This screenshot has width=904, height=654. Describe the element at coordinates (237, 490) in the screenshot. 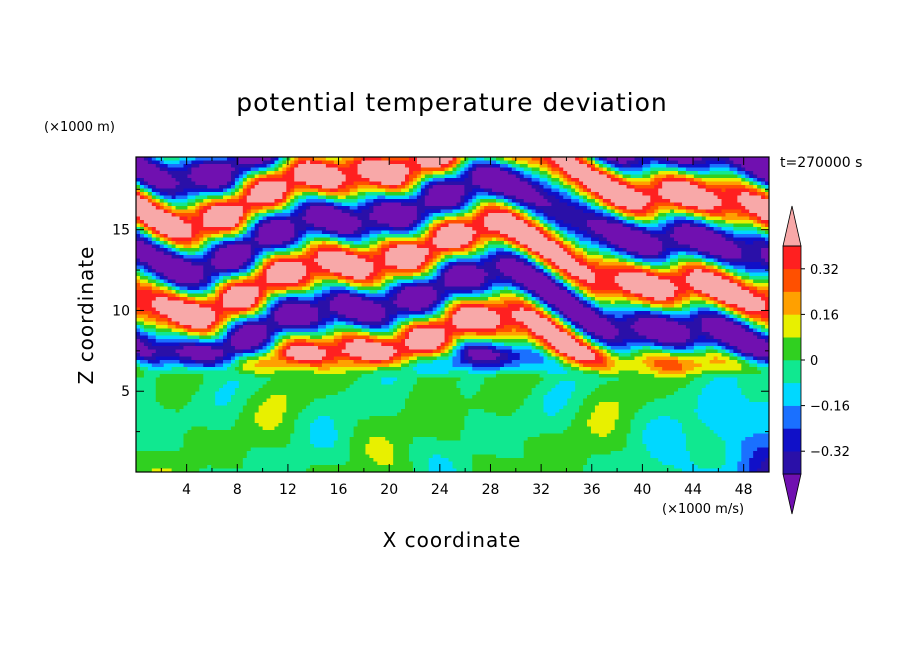

I see `x-tick-label: 8` at that location.